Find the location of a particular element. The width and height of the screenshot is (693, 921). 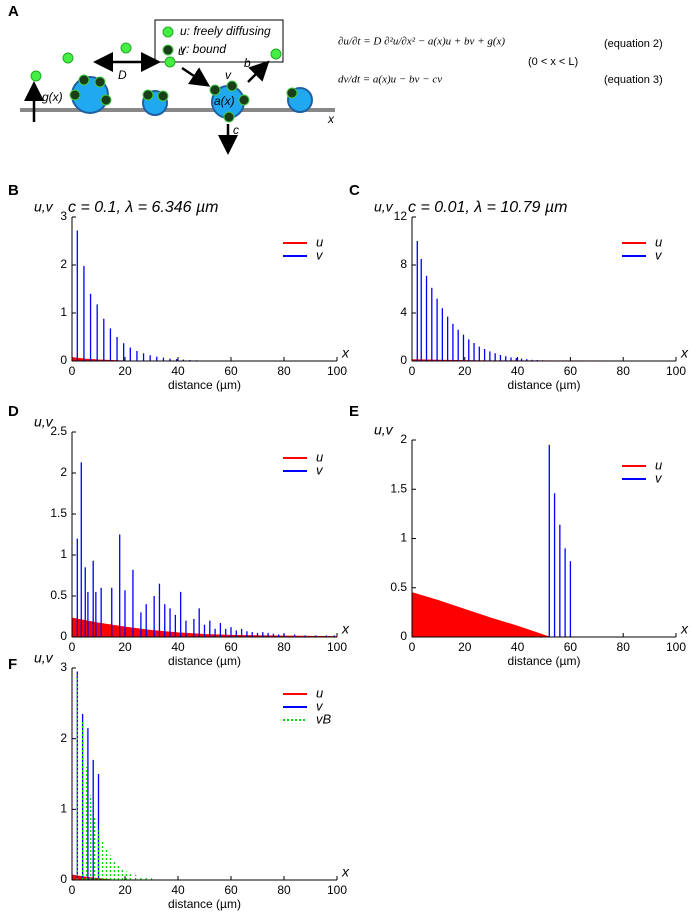

panel-letter: F is located at coordinates (12, 664).